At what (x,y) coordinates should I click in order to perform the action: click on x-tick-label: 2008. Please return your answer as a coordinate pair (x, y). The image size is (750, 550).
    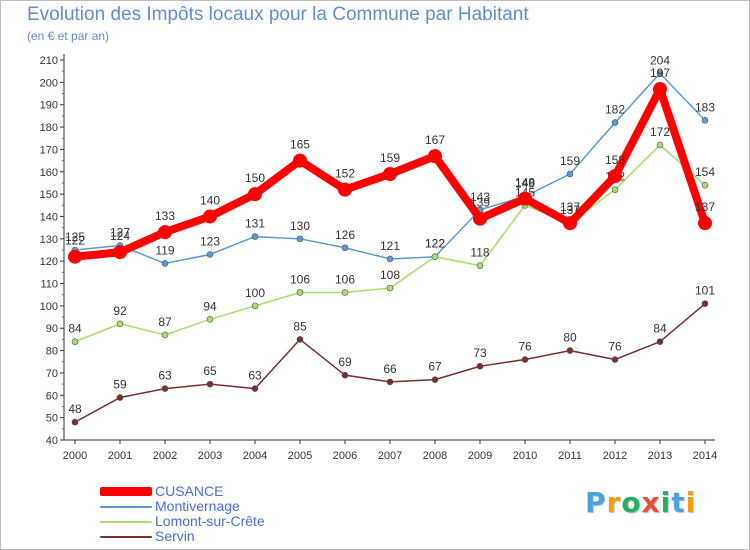
    Looking at the image, I should click on (435, 456).